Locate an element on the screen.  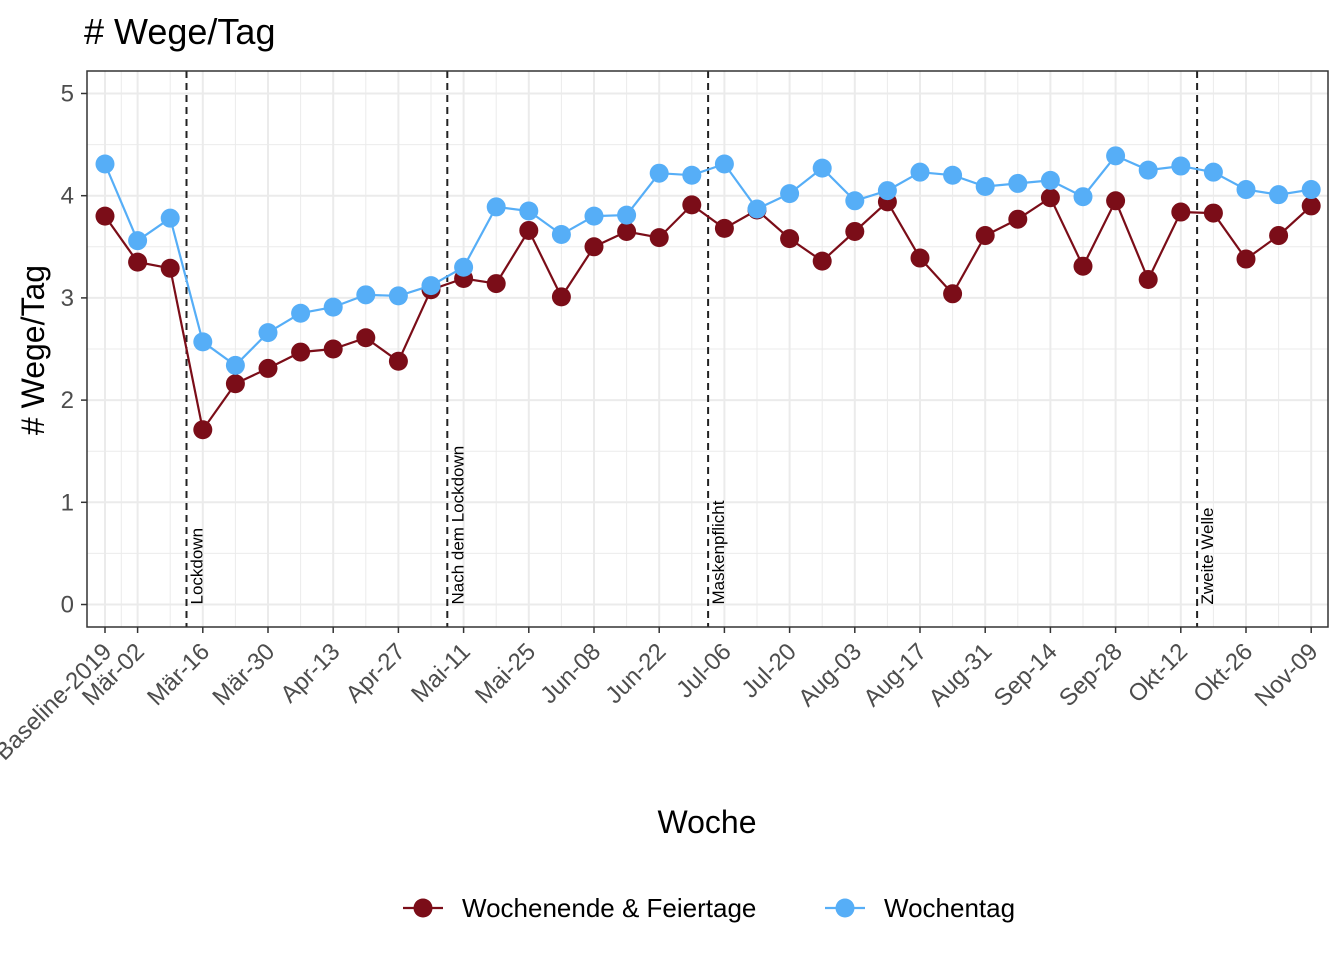
event-label: Zweite Welle is located at coordinates (1207, 556).